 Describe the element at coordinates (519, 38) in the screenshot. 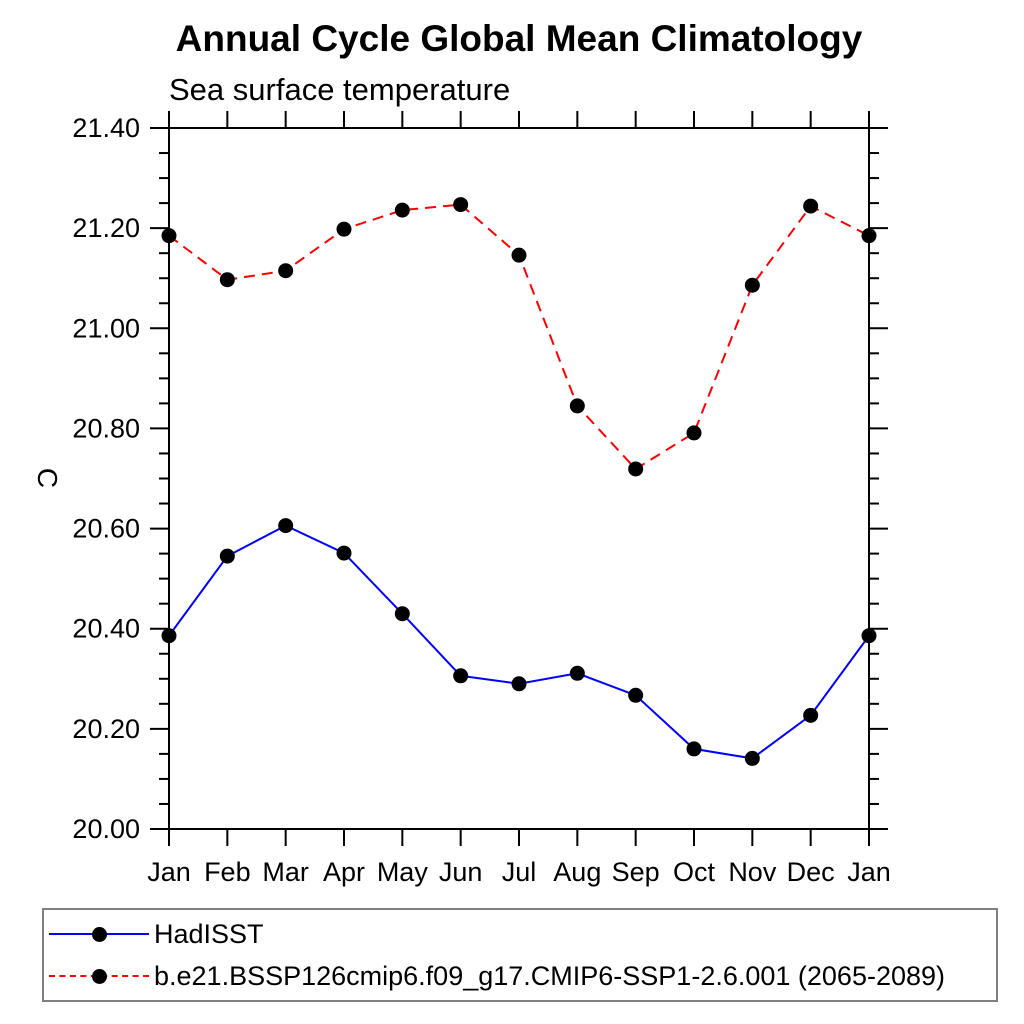

I see `chart-title: Annual Cycle Global Mean Climatology` at that location.